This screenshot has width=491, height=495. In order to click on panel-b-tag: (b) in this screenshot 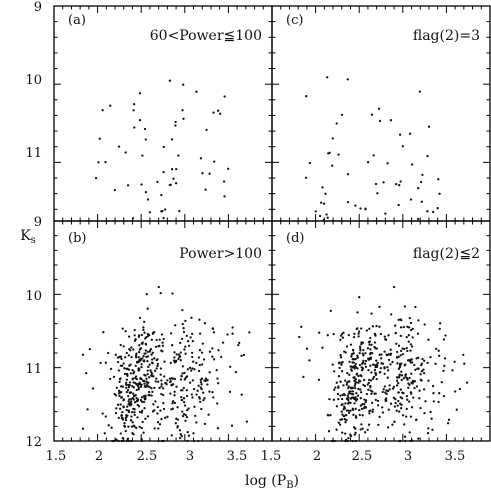, I will do `click(77, 238)`.